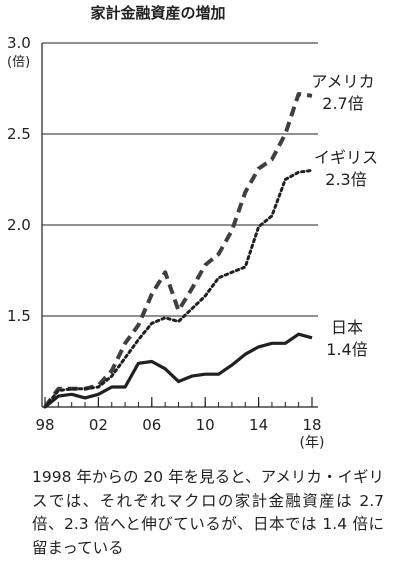 This screenshot has width=400, height=572. I want to click on x-tick-label: 06, so click(151, 425).